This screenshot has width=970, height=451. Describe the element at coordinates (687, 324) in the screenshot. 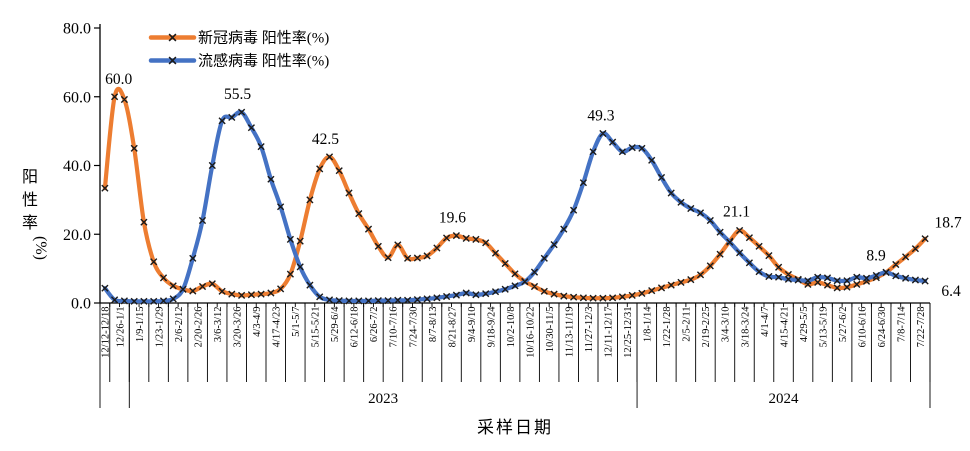

I see `x-tick-label: 2/5-2/11` at that location.